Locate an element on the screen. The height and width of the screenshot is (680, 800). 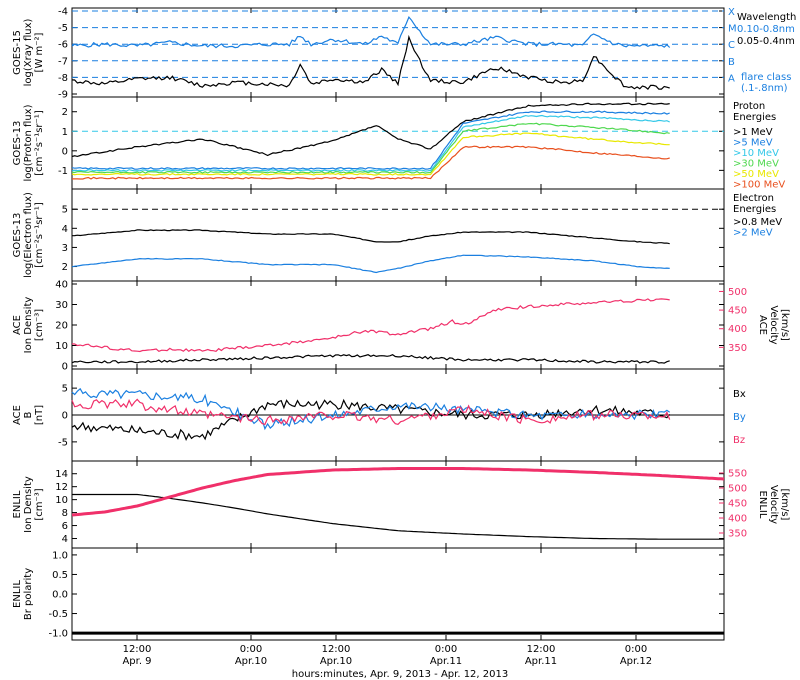
series--1-mev is located at coordinates (370, 130).